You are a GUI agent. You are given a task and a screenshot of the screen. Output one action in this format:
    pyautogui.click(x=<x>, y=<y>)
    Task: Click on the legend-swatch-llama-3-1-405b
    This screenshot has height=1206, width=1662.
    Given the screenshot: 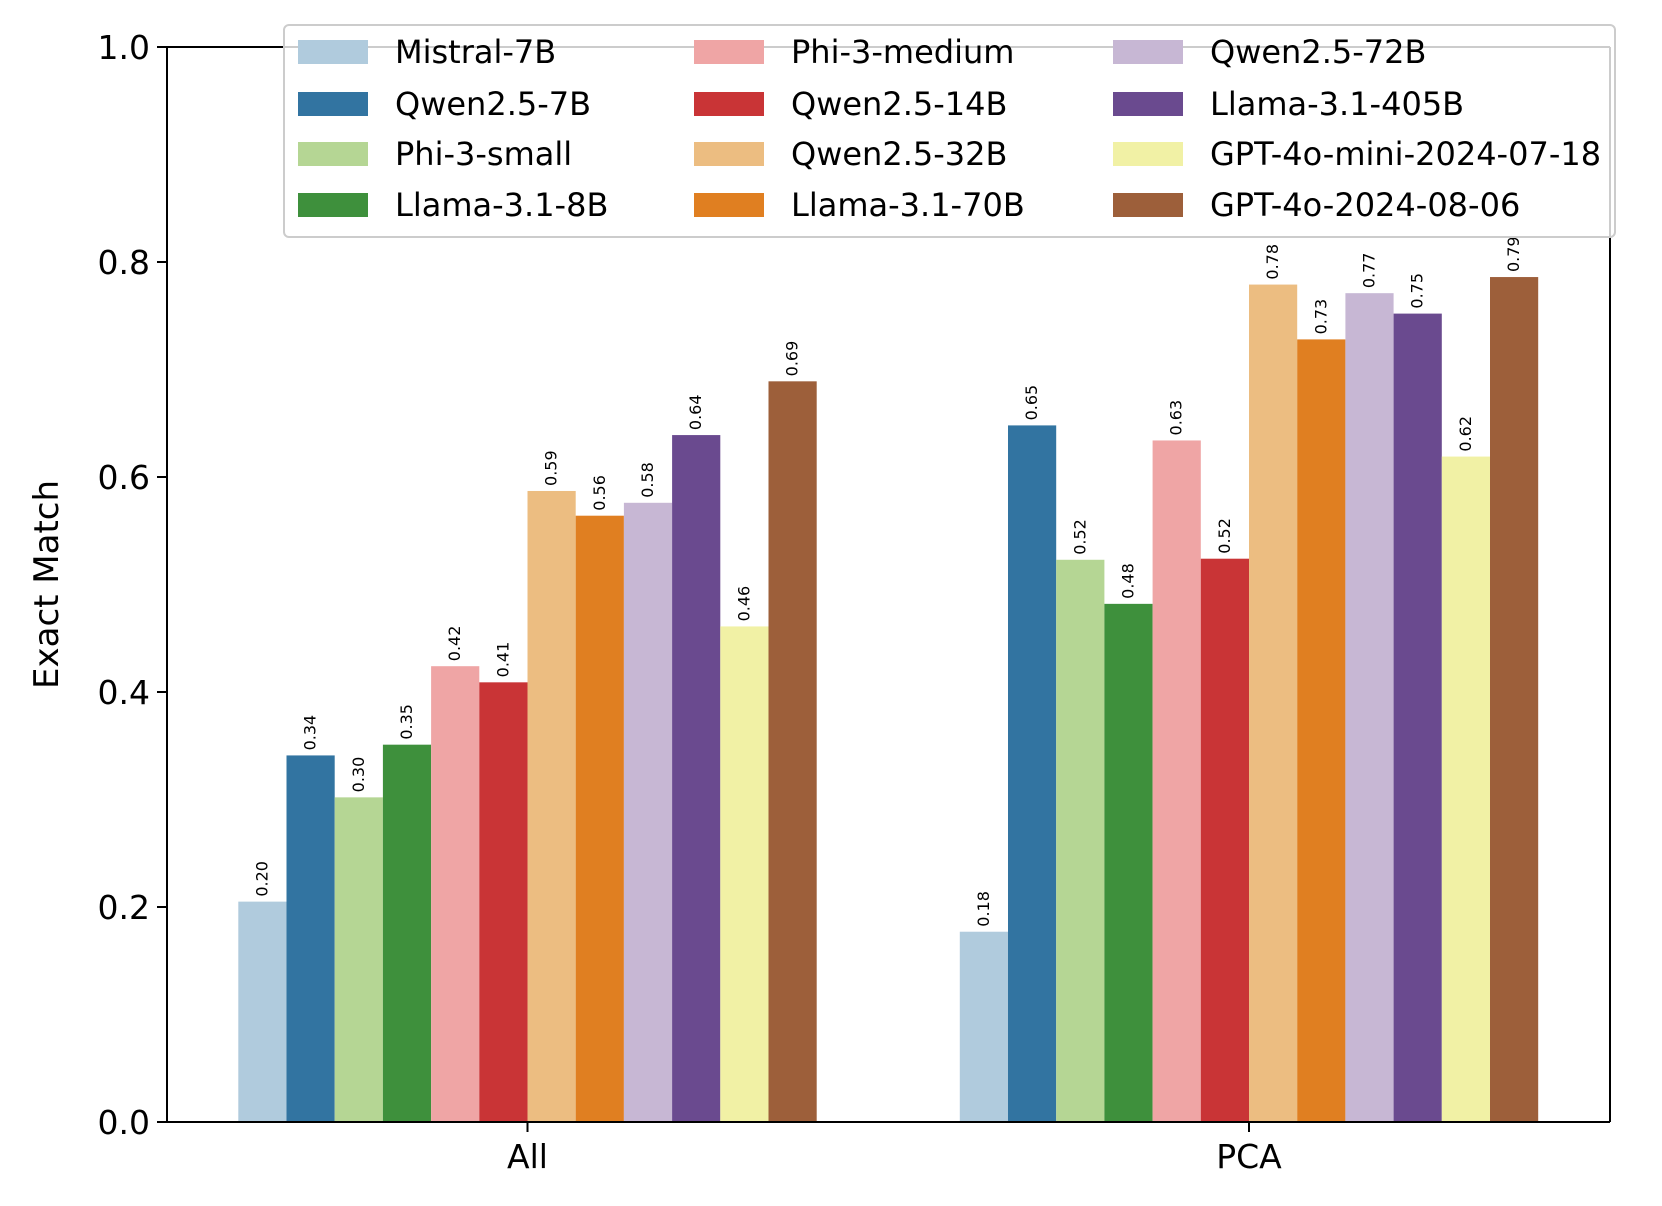 What is the action you would take?
    pyautogui.click(x=1148, y=104)
    